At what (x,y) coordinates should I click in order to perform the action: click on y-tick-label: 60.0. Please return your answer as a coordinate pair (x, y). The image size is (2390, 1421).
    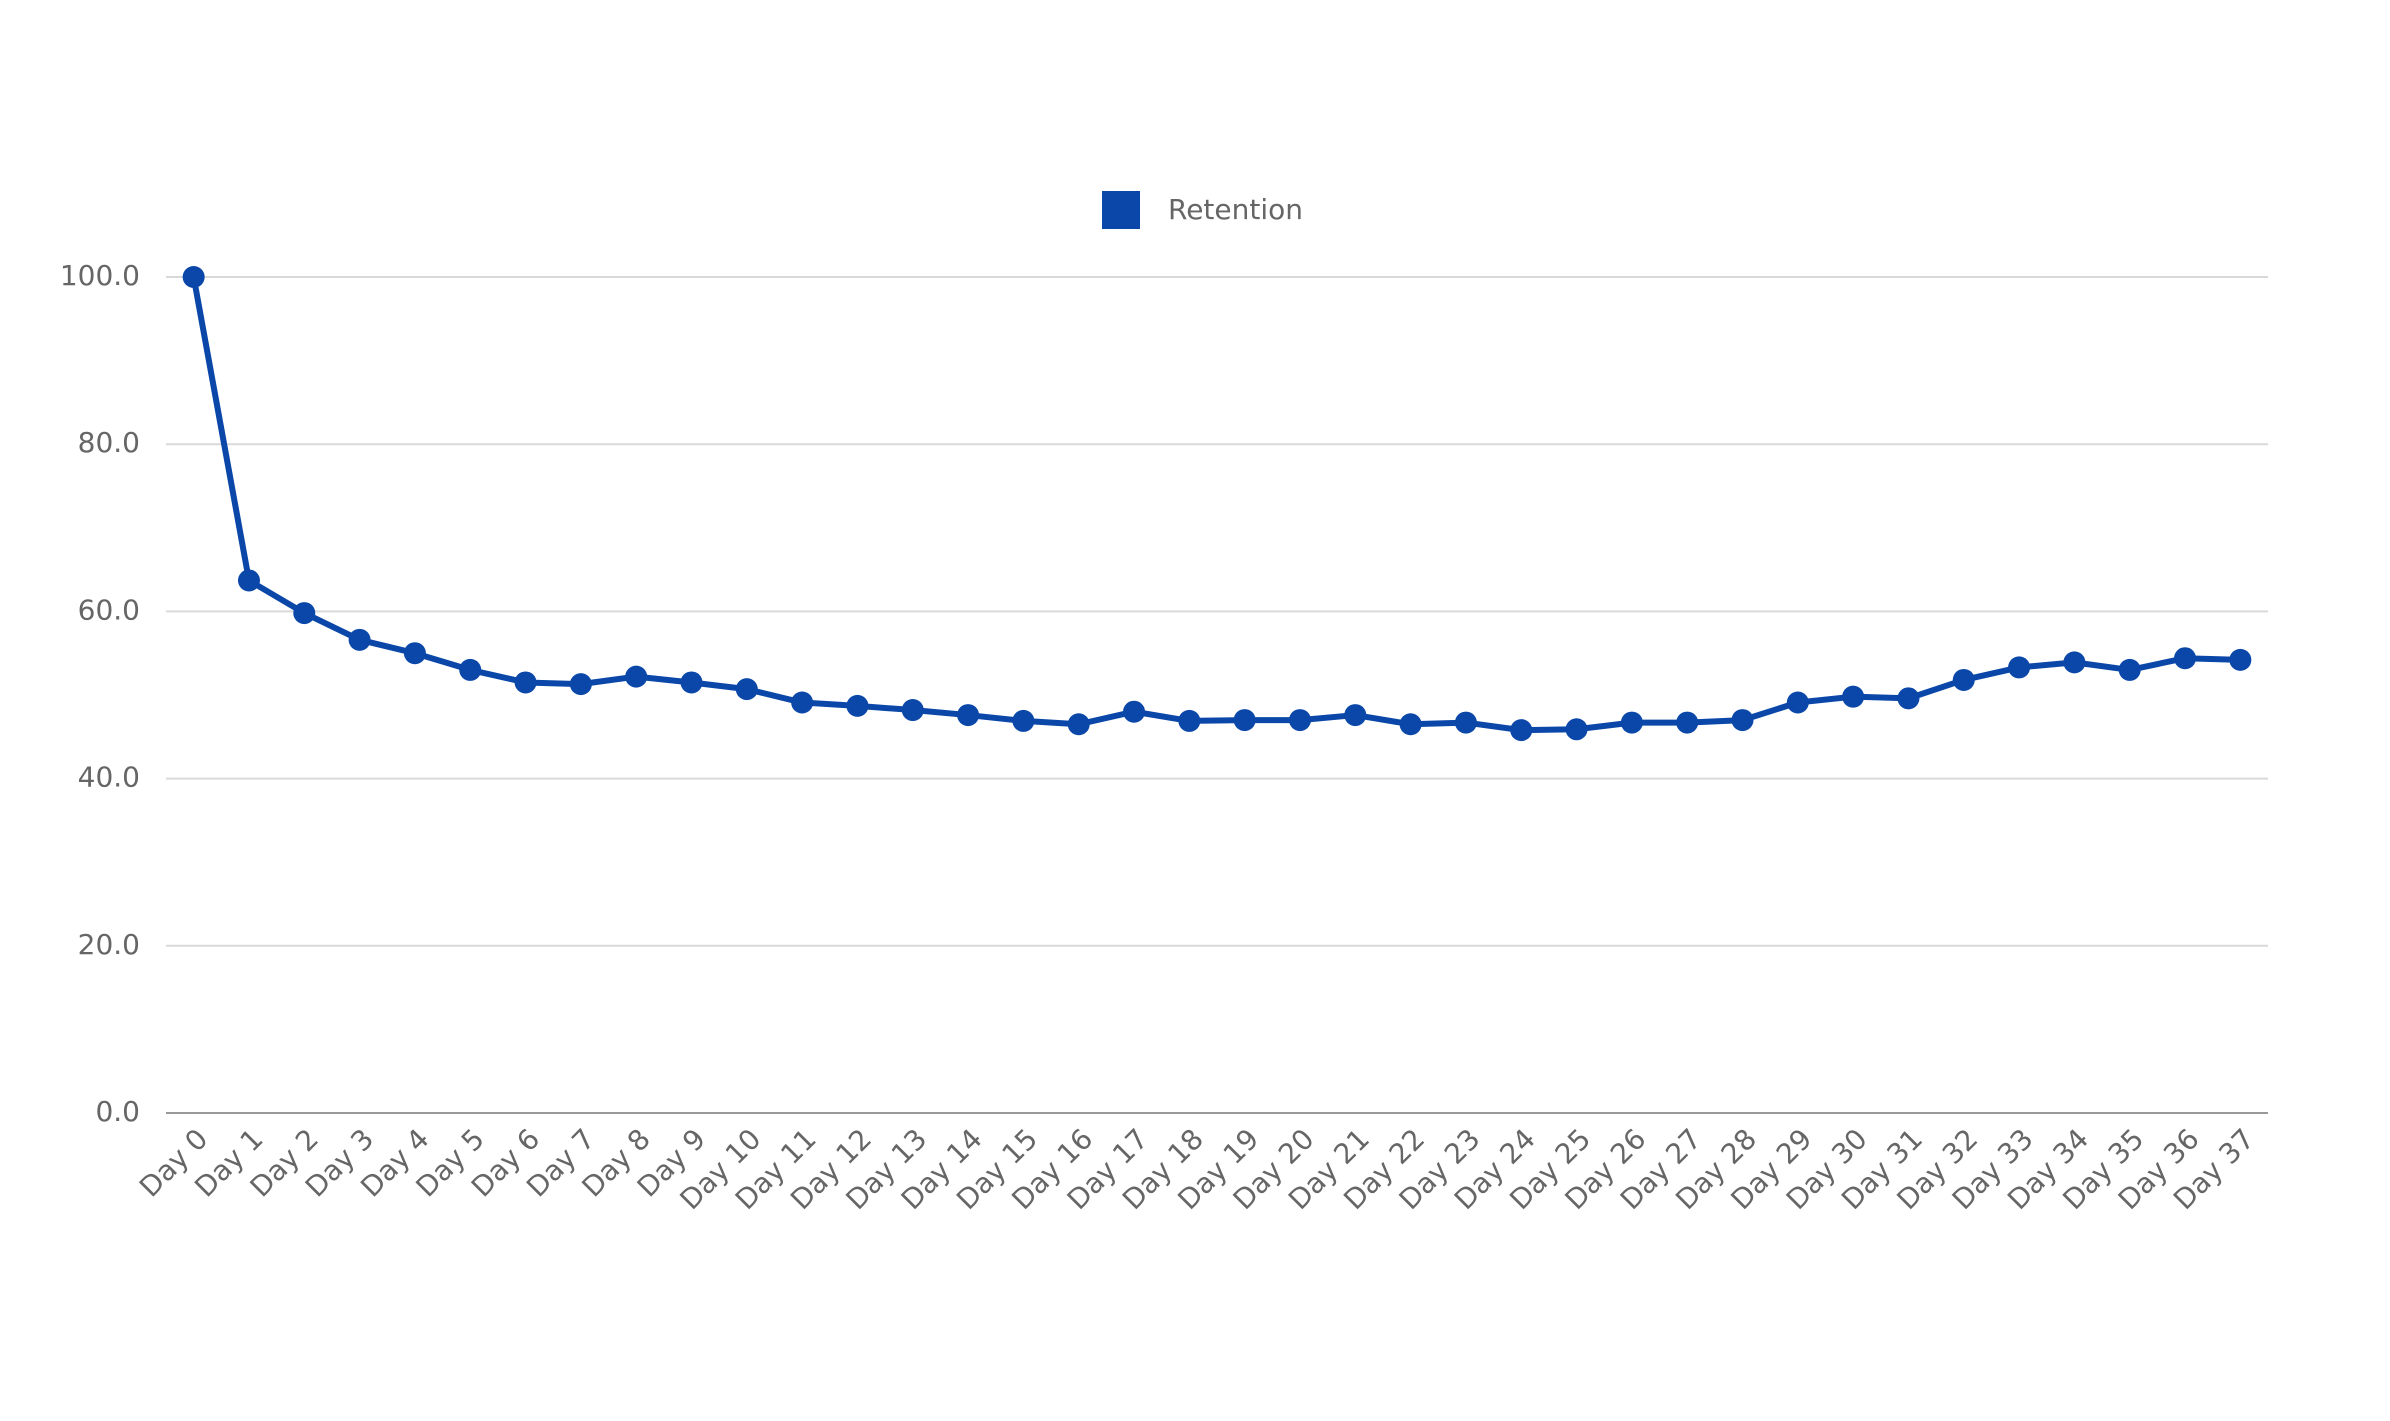
    Looking at the image, I should click on (109, 609).